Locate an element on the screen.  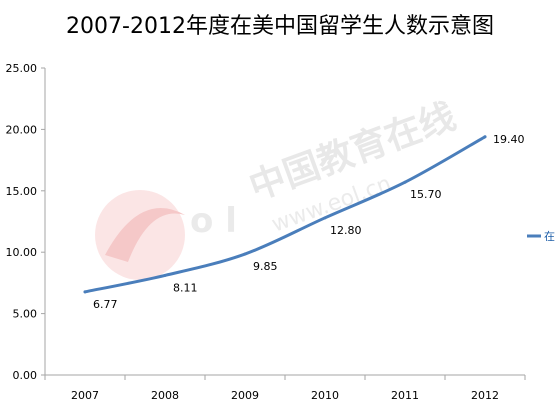
x-tick-label: 2011 is located at coordinates (405, 395).